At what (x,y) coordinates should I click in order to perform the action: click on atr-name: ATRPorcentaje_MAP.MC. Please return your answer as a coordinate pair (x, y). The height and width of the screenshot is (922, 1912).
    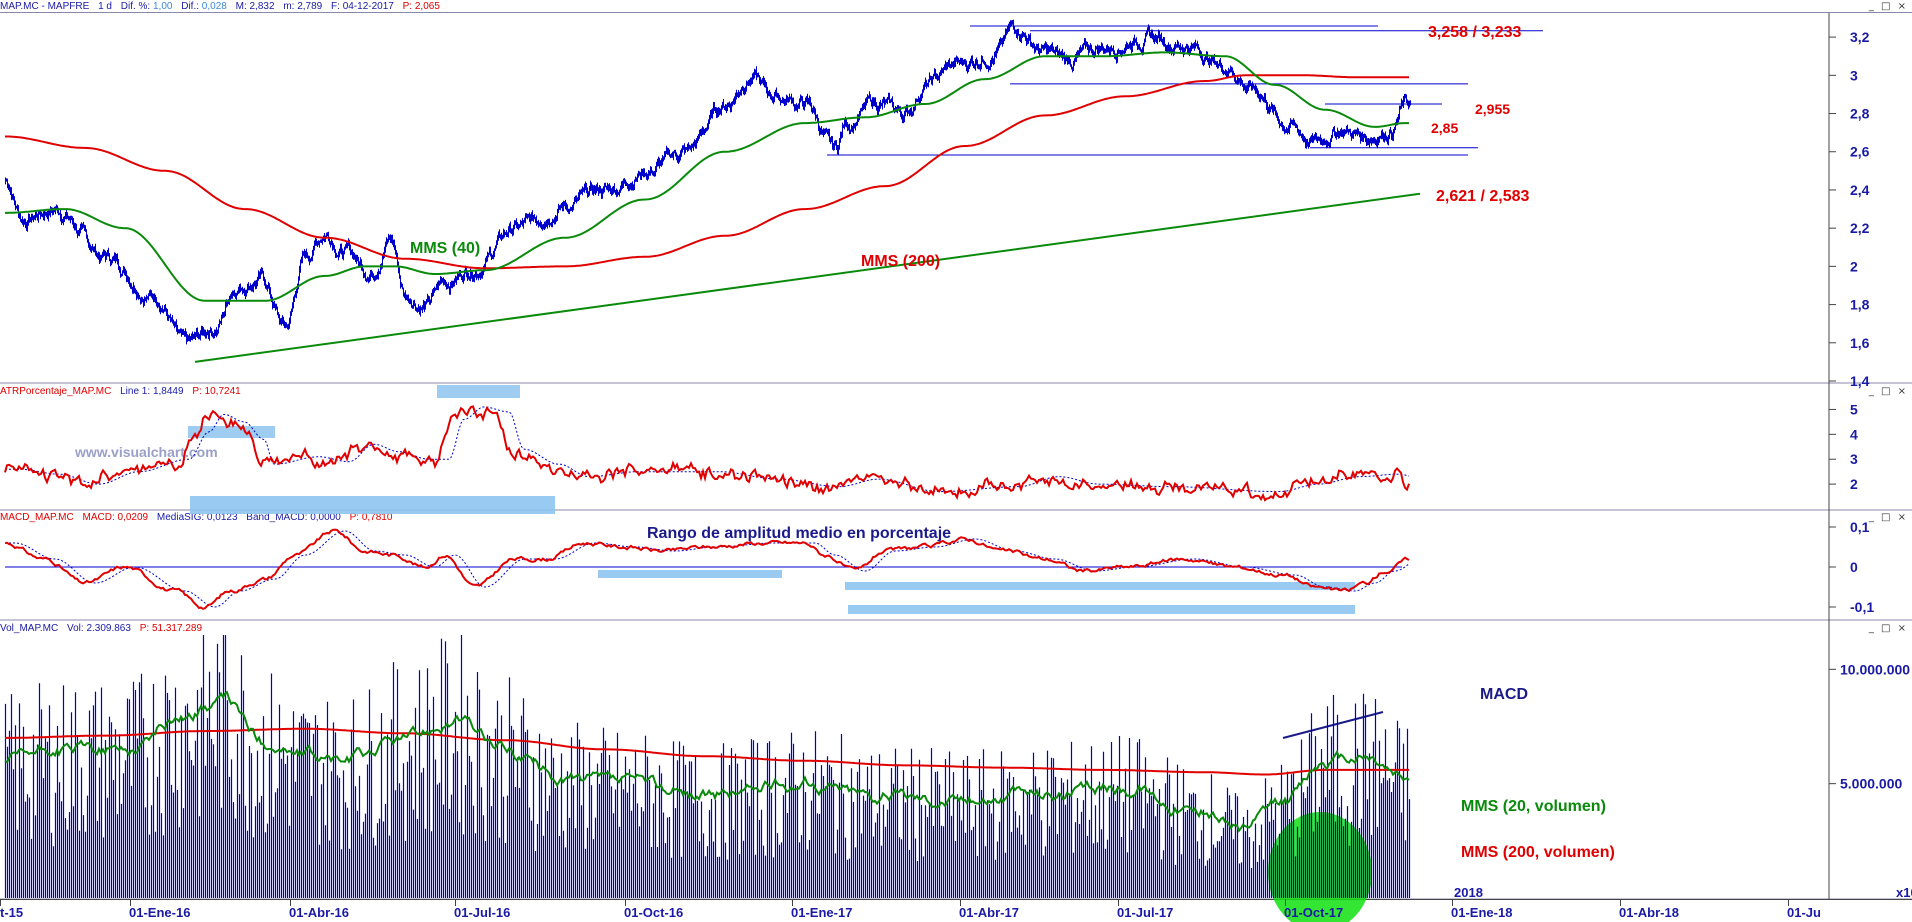
    Looking at the image, I should click on (56, 391).